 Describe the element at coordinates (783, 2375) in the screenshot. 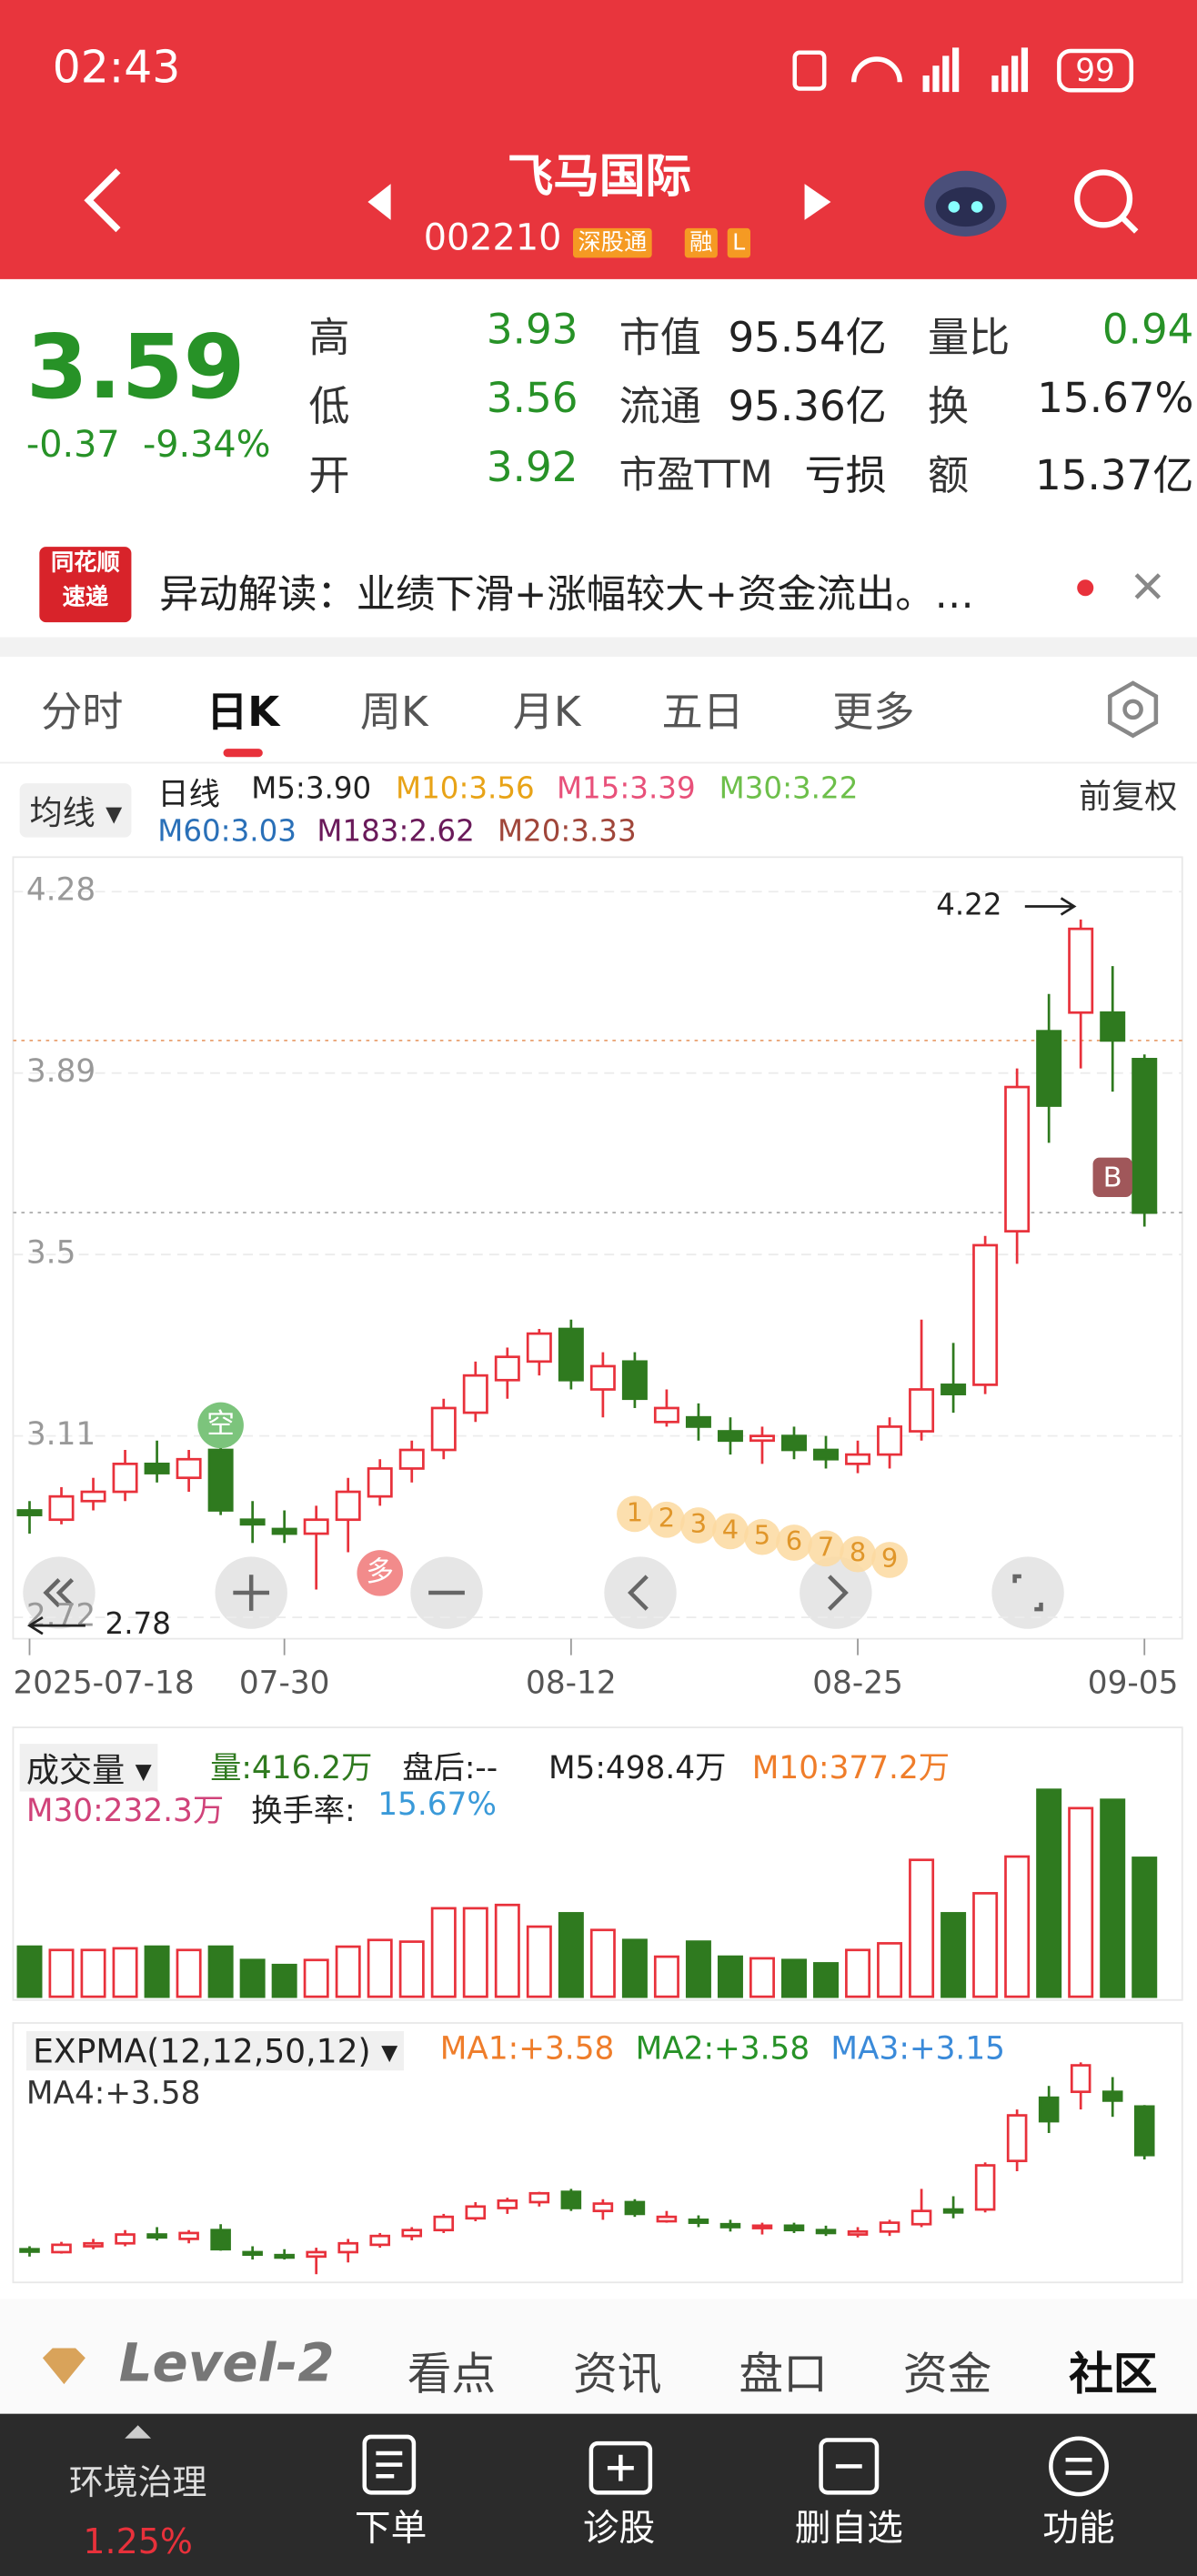

I see `bottom-tab: 盘口` at that location.